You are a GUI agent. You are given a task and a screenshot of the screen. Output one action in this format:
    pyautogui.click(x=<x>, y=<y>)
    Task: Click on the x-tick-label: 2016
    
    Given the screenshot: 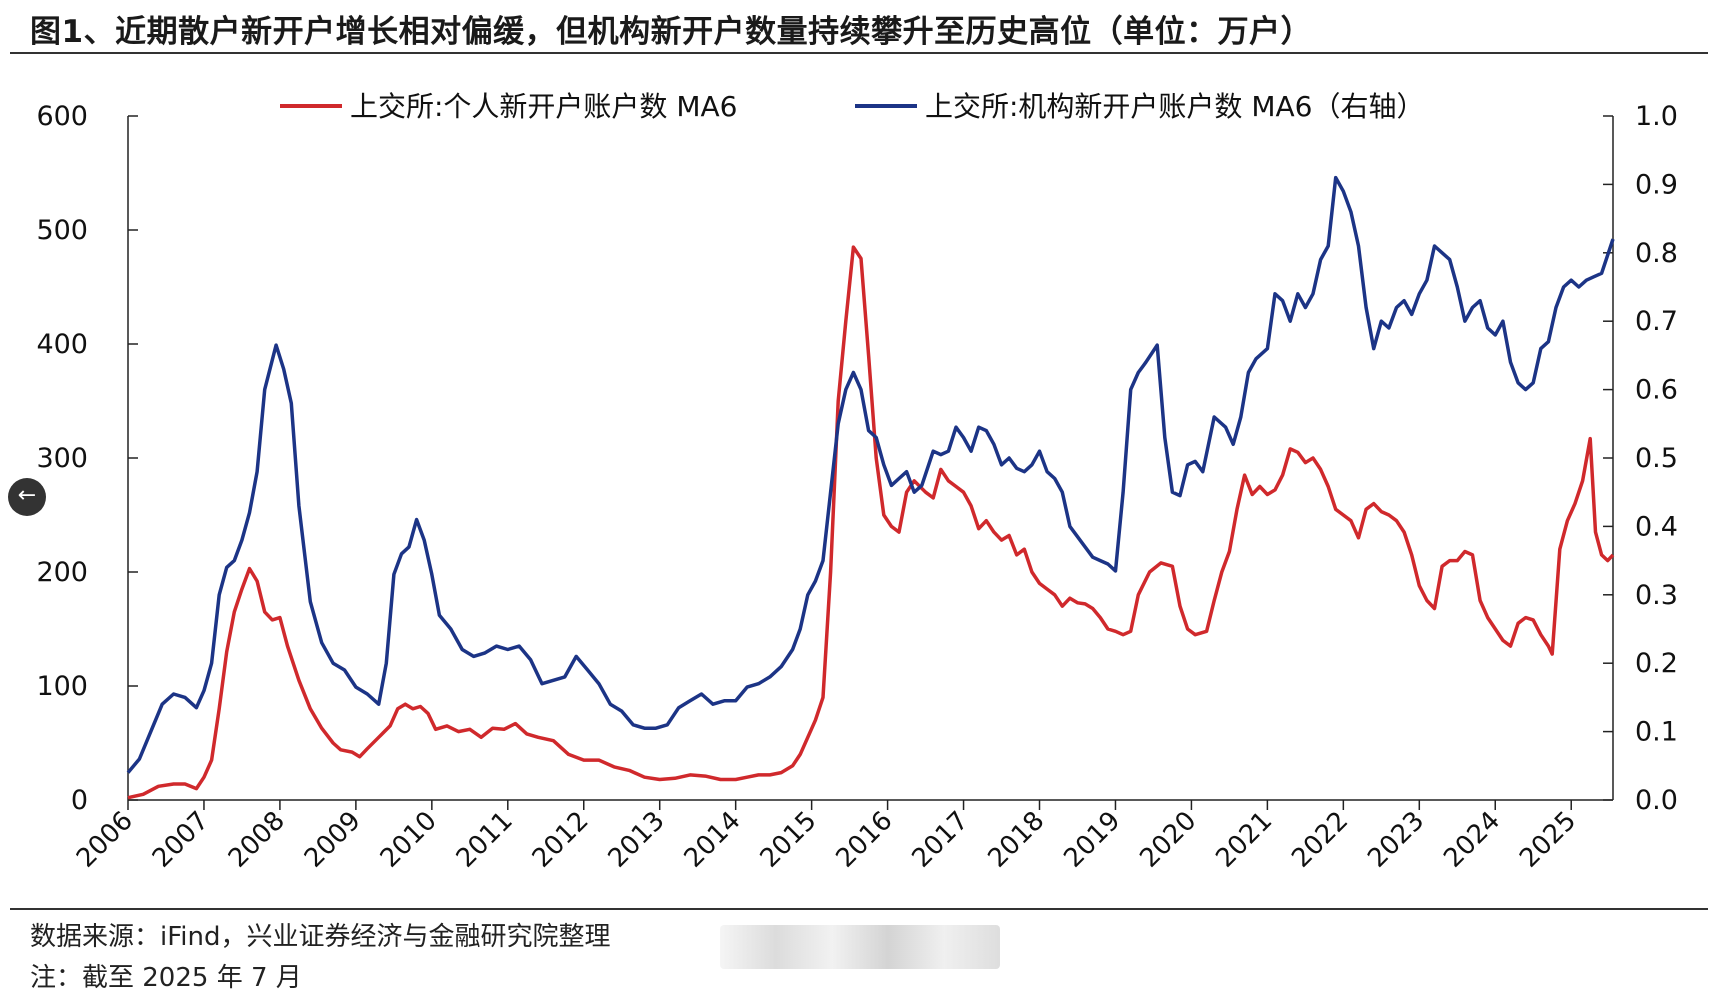 What is the action you would take?
    pyautogui.click(x=865, y=840)
    